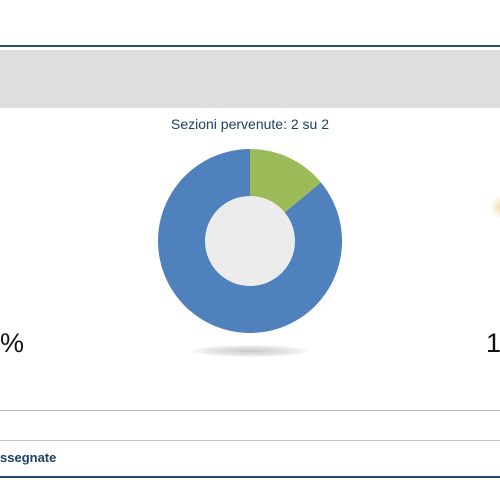 The width and height of the screenshot is (500, 500). Describe the element at coordinates (250, 46) in the screenshot. I see `top-border` at that location.